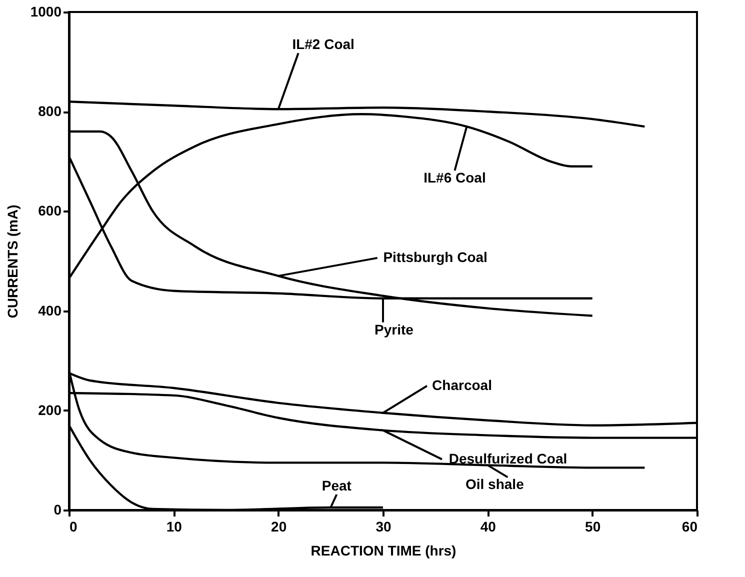 The image size is (745, 577). Describe the element at coordinates (58, 510) in the screenshot. I see `y-tick-label: 0` at that location.